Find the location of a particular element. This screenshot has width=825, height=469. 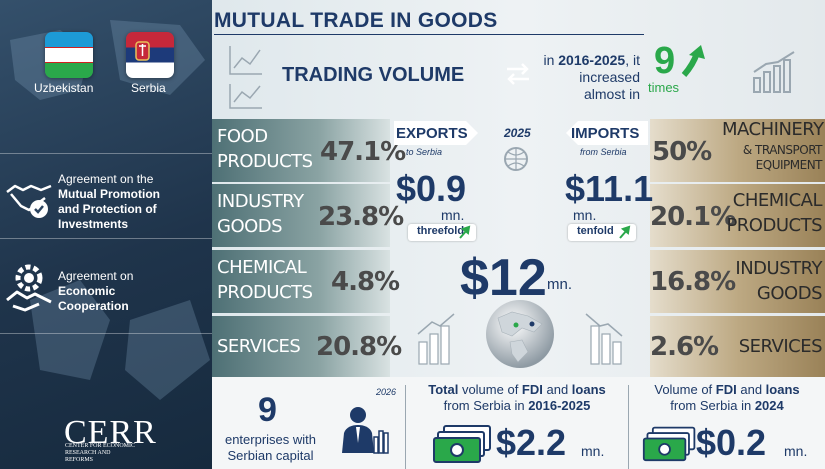

fdi-2024-unit: mn. is located at coordinates (796, 451).